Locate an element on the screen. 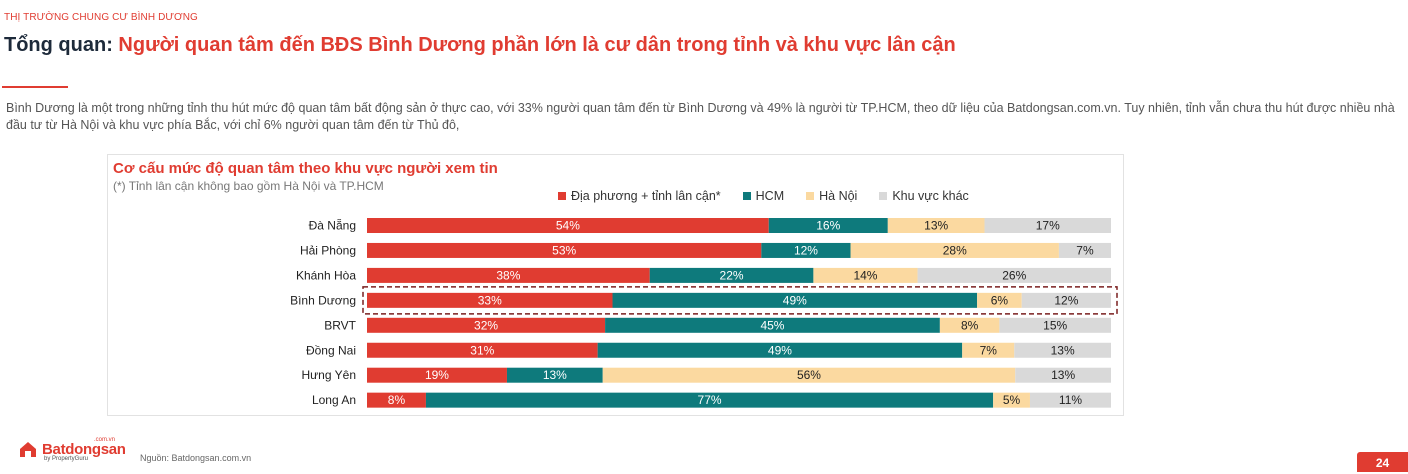  category-label-brvt: BRVT is located at coordinates (340, 325).